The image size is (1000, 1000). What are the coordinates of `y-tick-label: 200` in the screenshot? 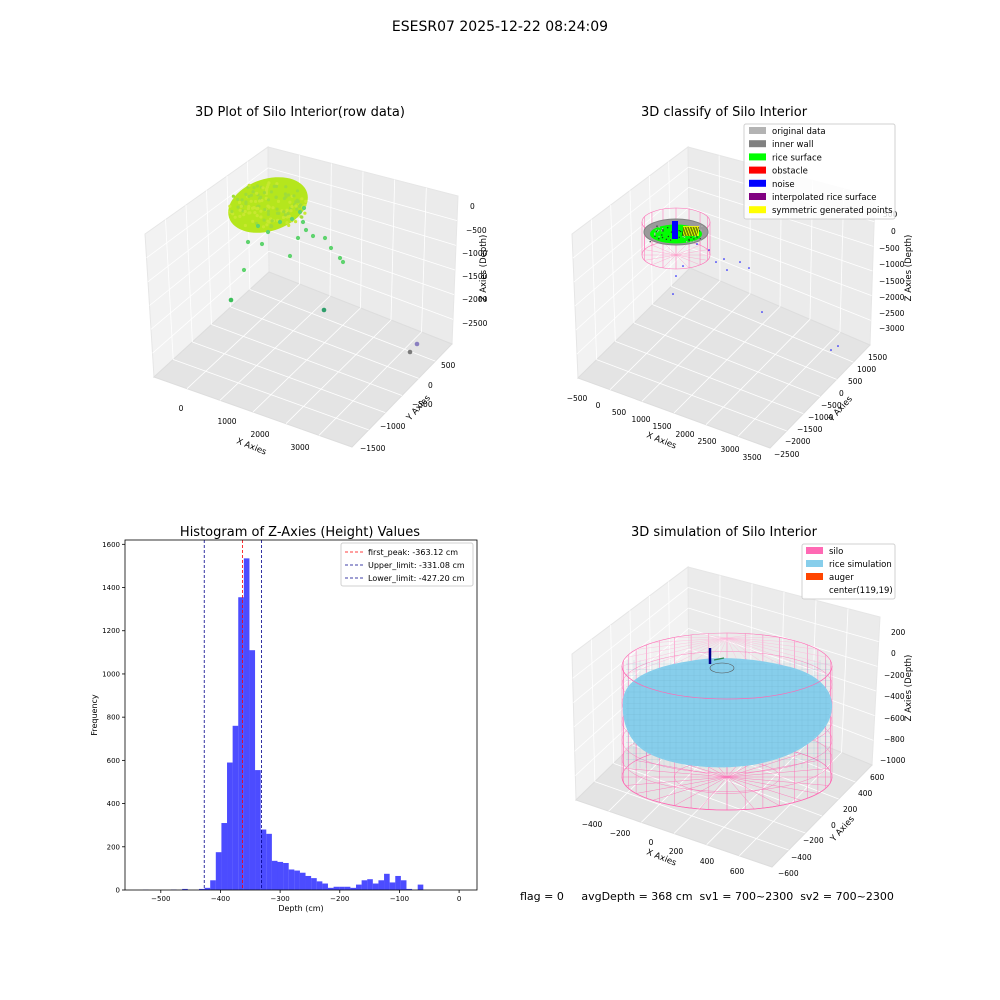 It's located at (113, 847).